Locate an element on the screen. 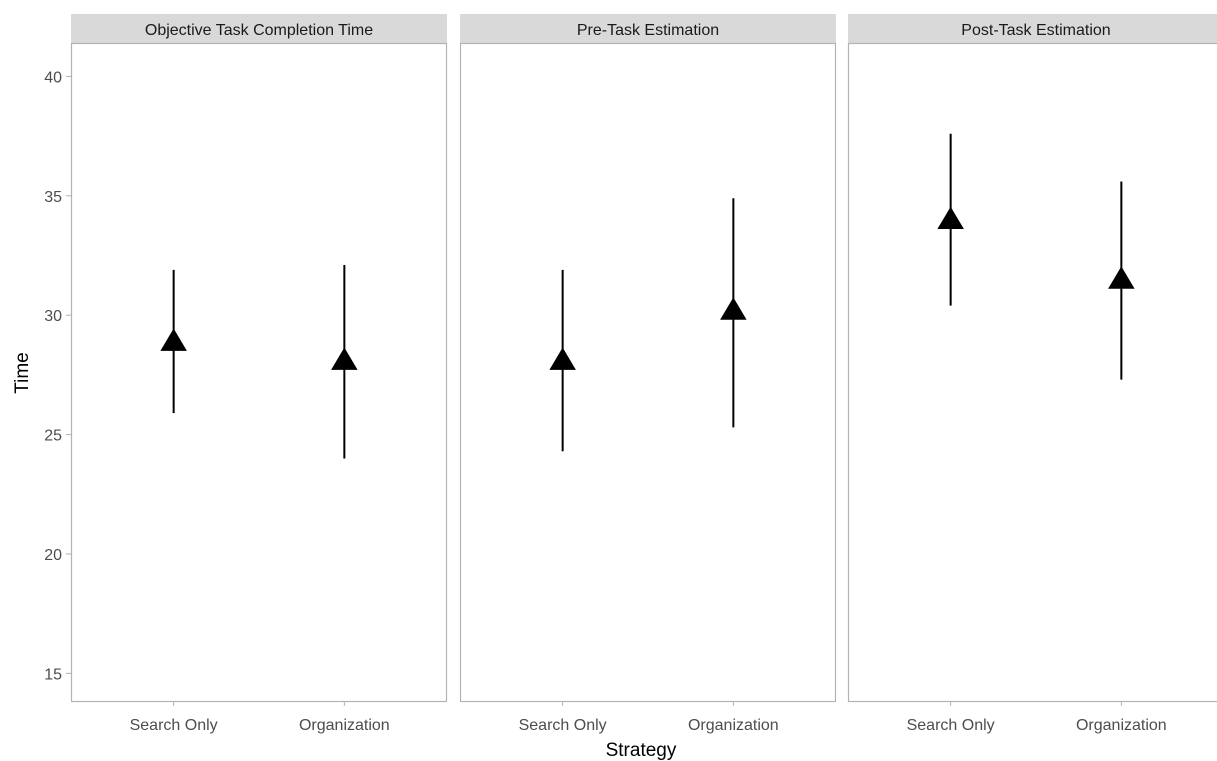 The image size is (1217, 761). y-tick-label: 15 is located at coordinates (53, 674).